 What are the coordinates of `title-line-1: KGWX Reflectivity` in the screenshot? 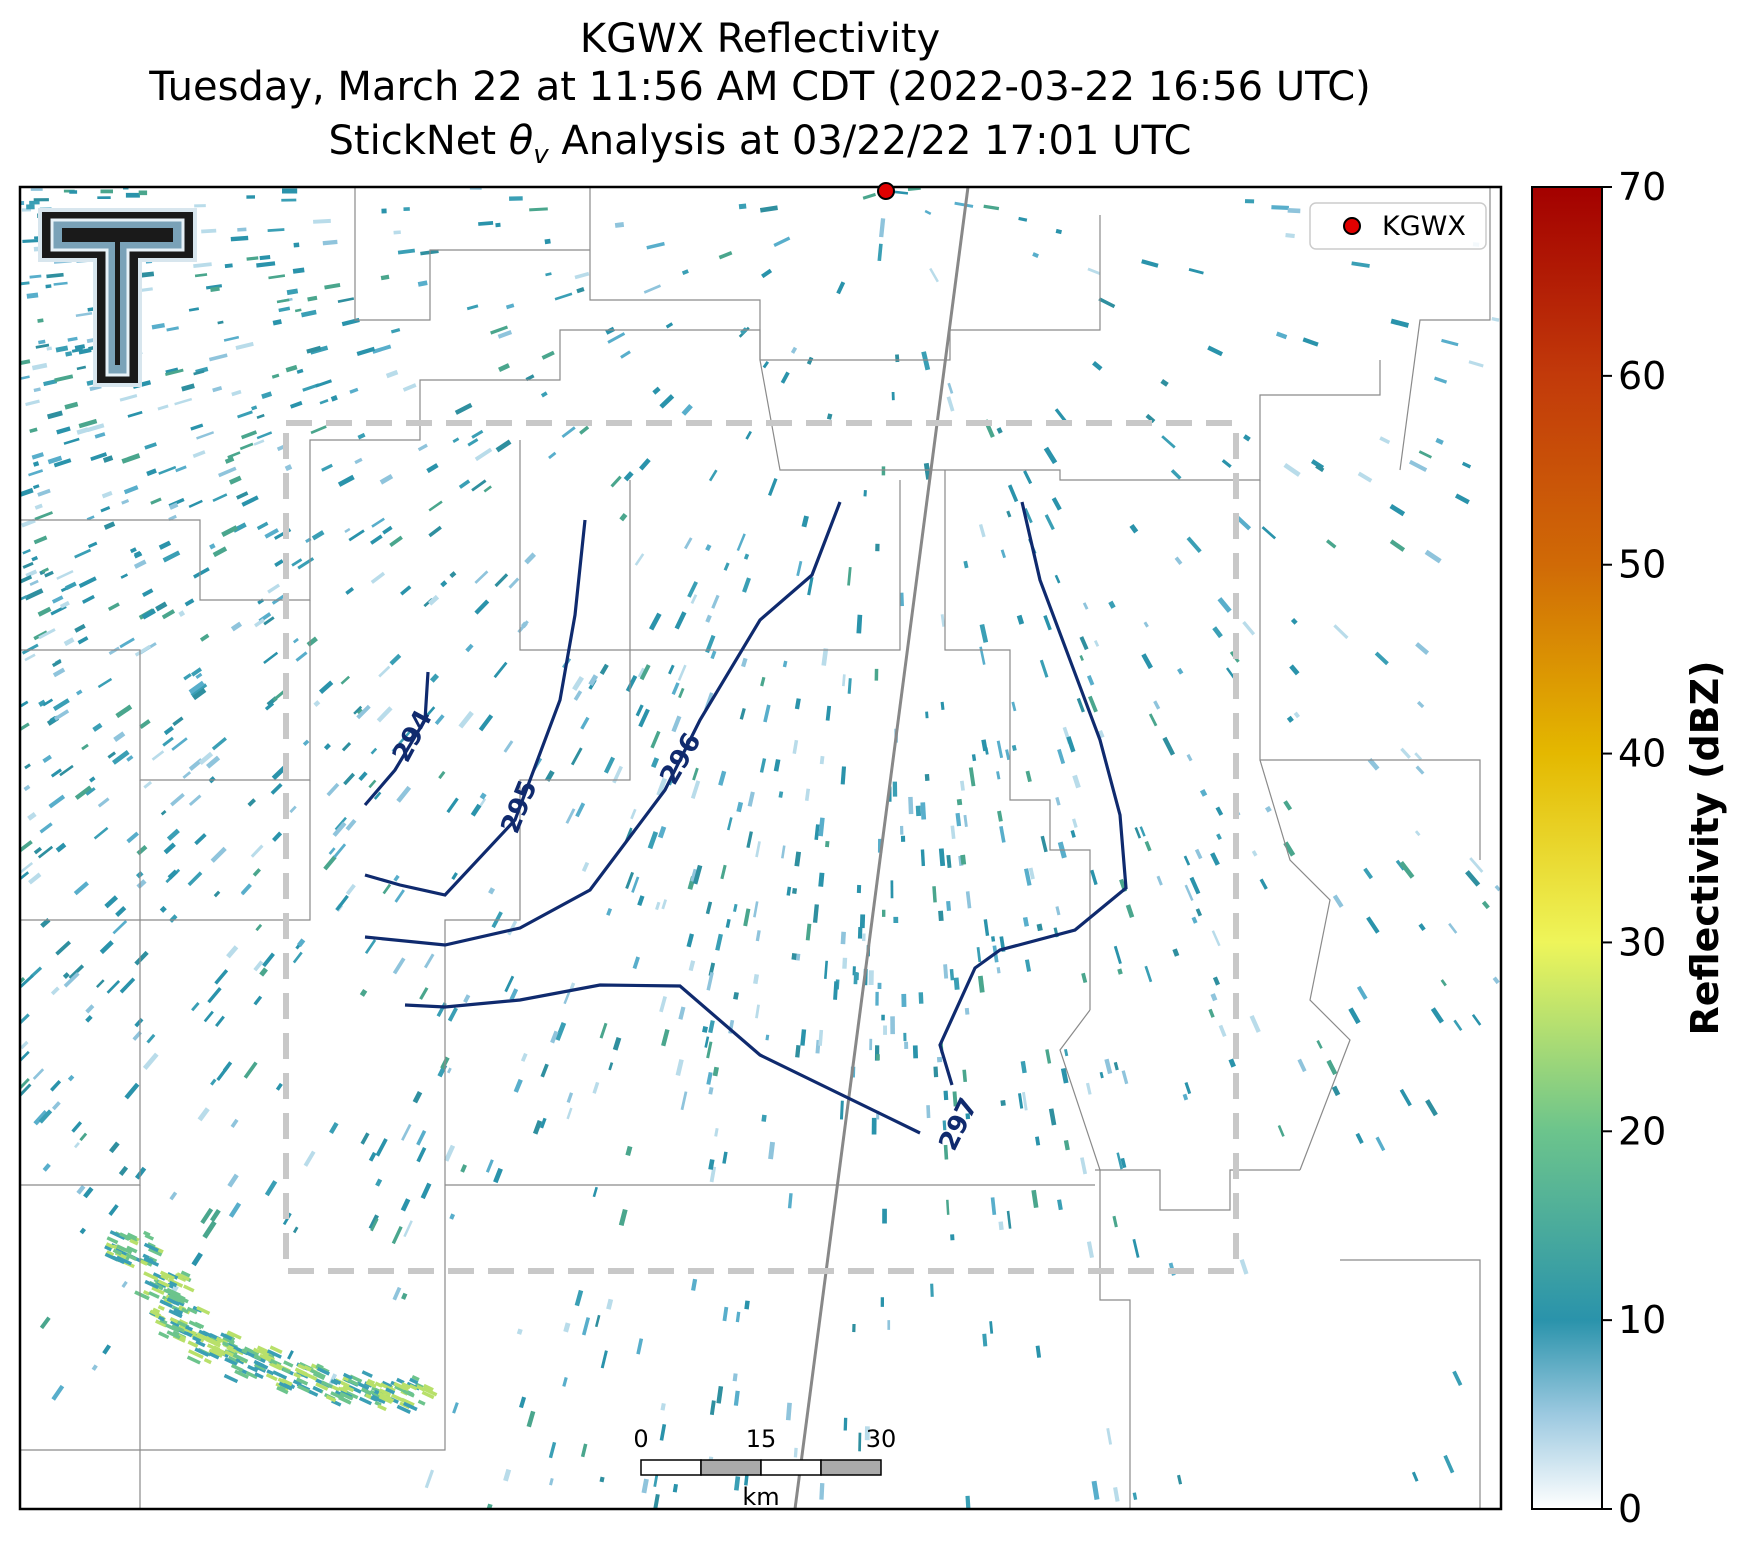 It's located at (760, 39).